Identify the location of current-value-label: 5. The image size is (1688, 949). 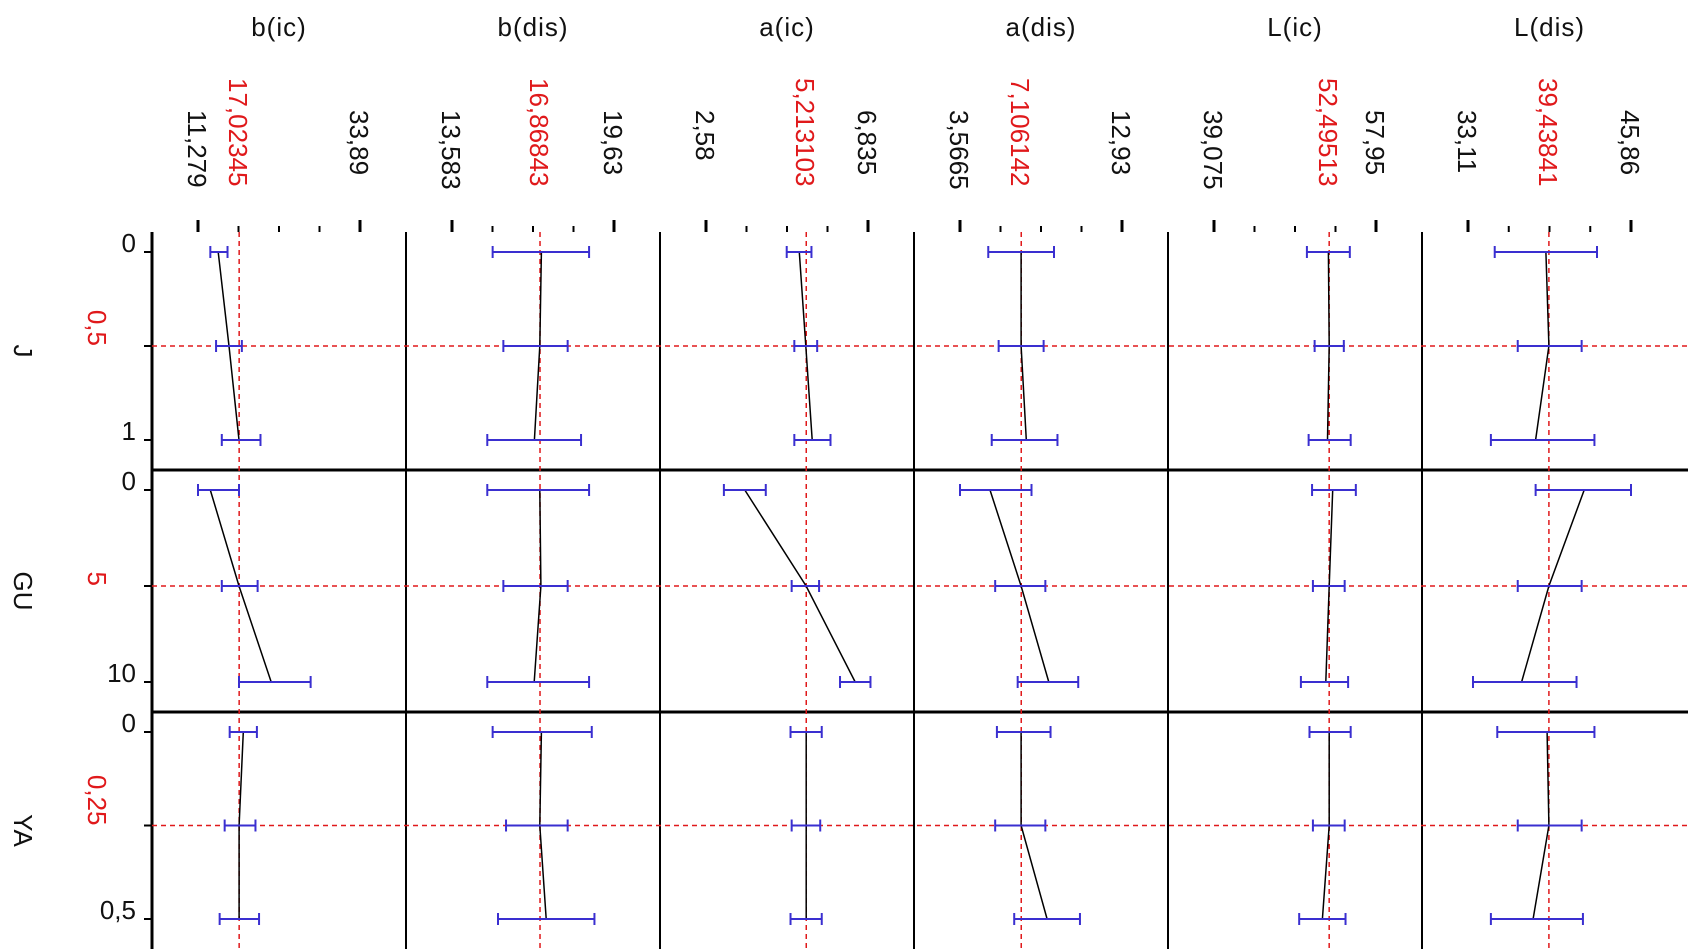
(97, 579).